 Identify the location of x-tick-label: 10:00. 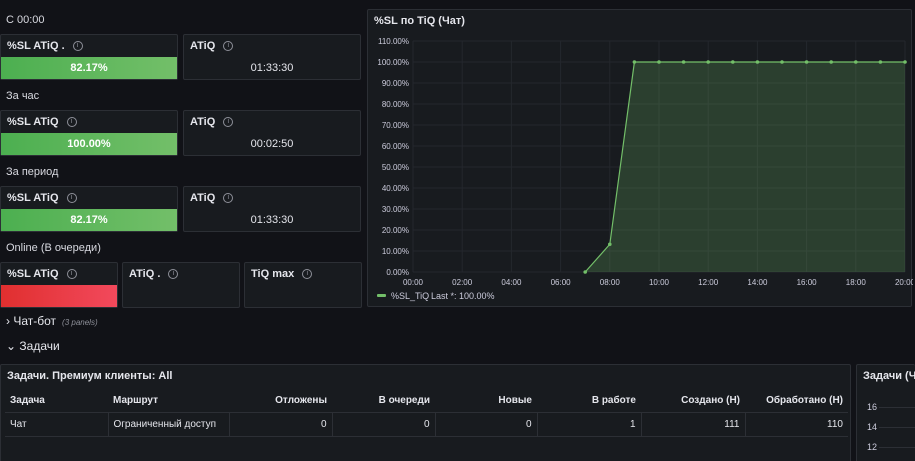
(659, 282).